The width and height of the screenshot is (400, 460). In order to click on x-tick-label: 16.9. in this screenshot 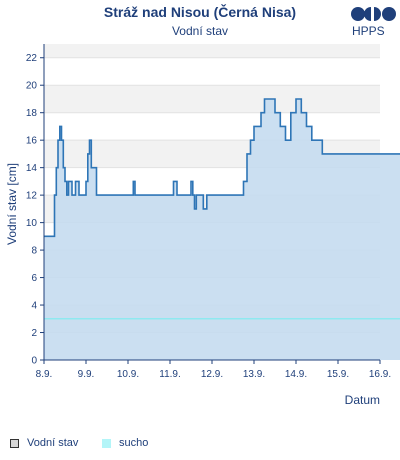, I will do `click(380, 374)`.